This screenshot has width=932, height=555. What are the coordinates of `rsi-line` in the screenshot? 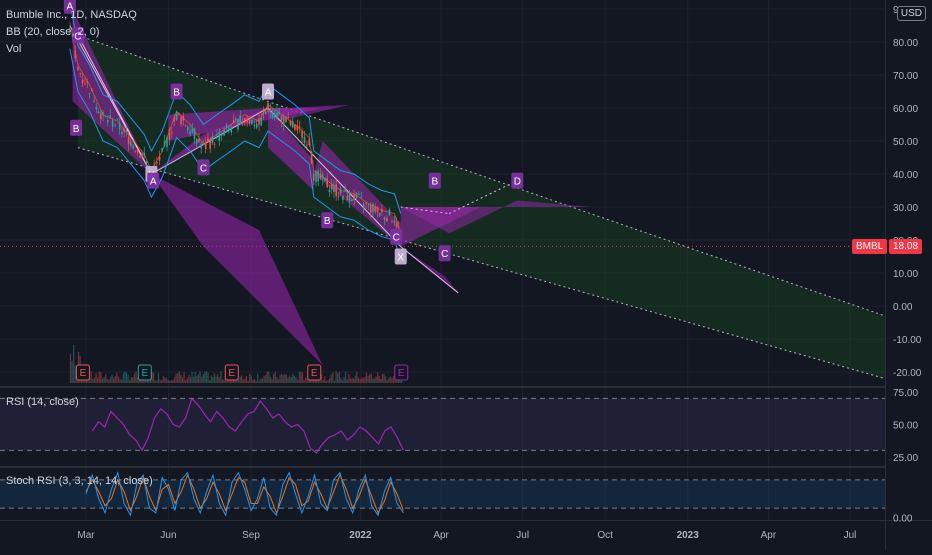 It's located at (247, 425).